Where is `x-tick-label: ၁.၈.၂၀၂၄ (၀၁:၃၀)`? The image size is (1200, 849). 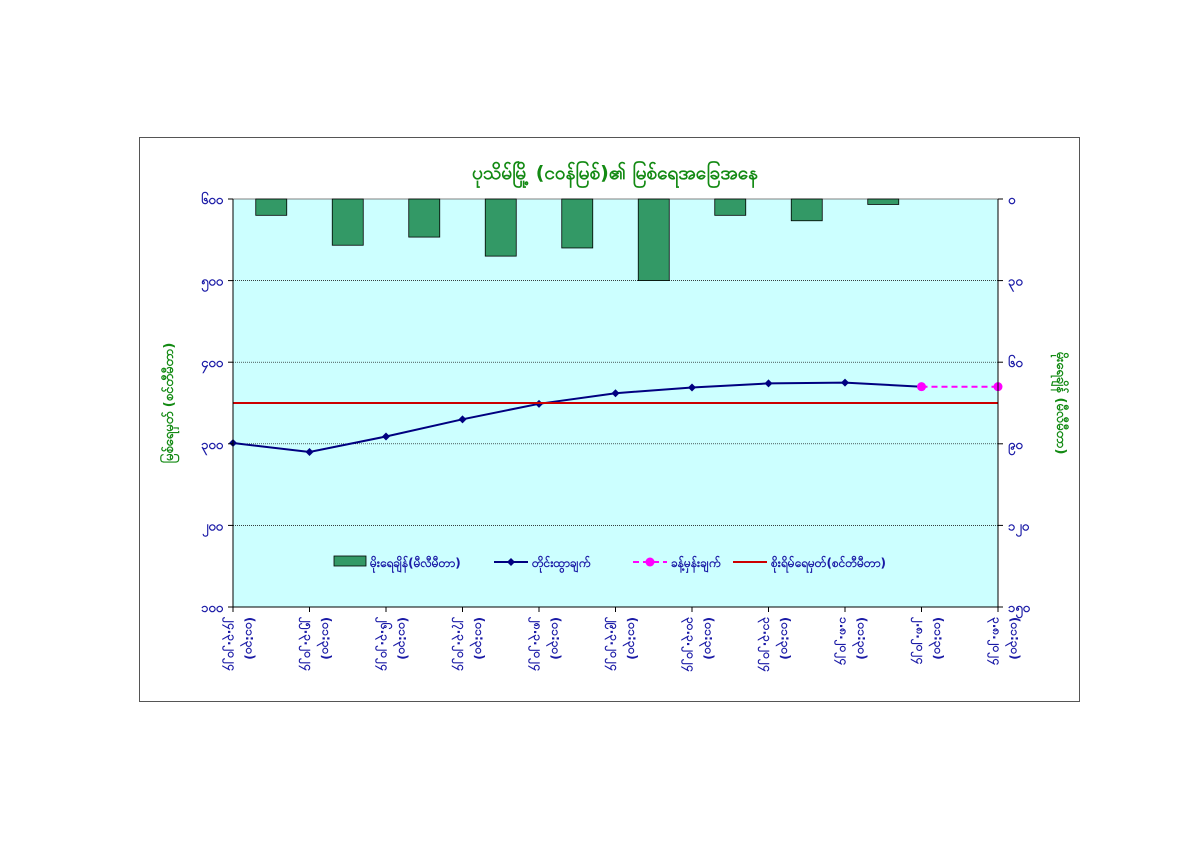 x-tick-label: ၁.၈.၂၀၂၄ (၀၁:၃၀) is located at coordinates (851, 641).